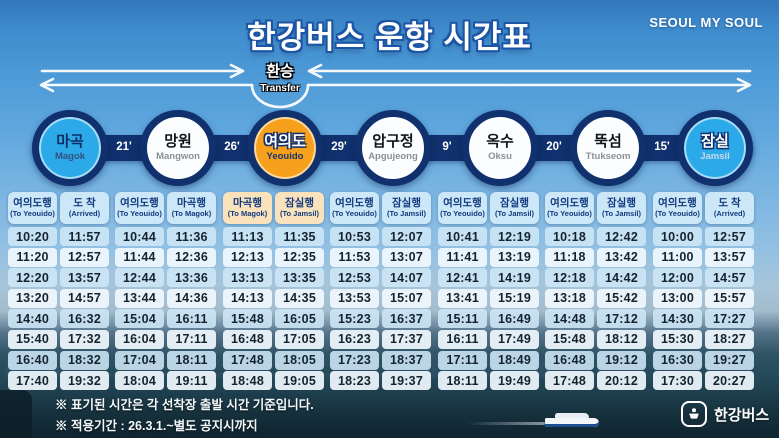  What do you see at coordinates (406, 319) in the screenshot?
I see `time-cell: 16:37` at bounding box center [406, 319].